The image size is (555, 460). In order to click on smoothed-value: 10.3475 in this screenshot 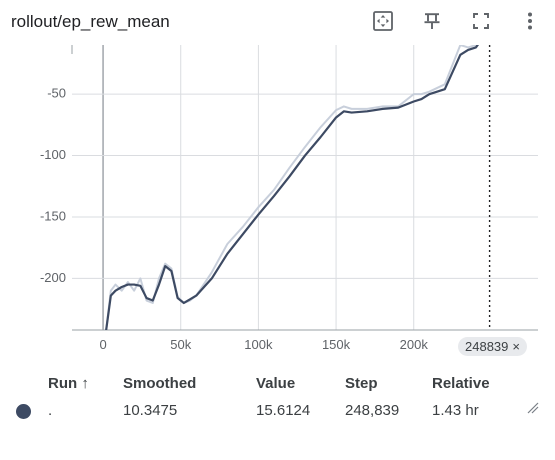, I will do `click(150, 410)`.